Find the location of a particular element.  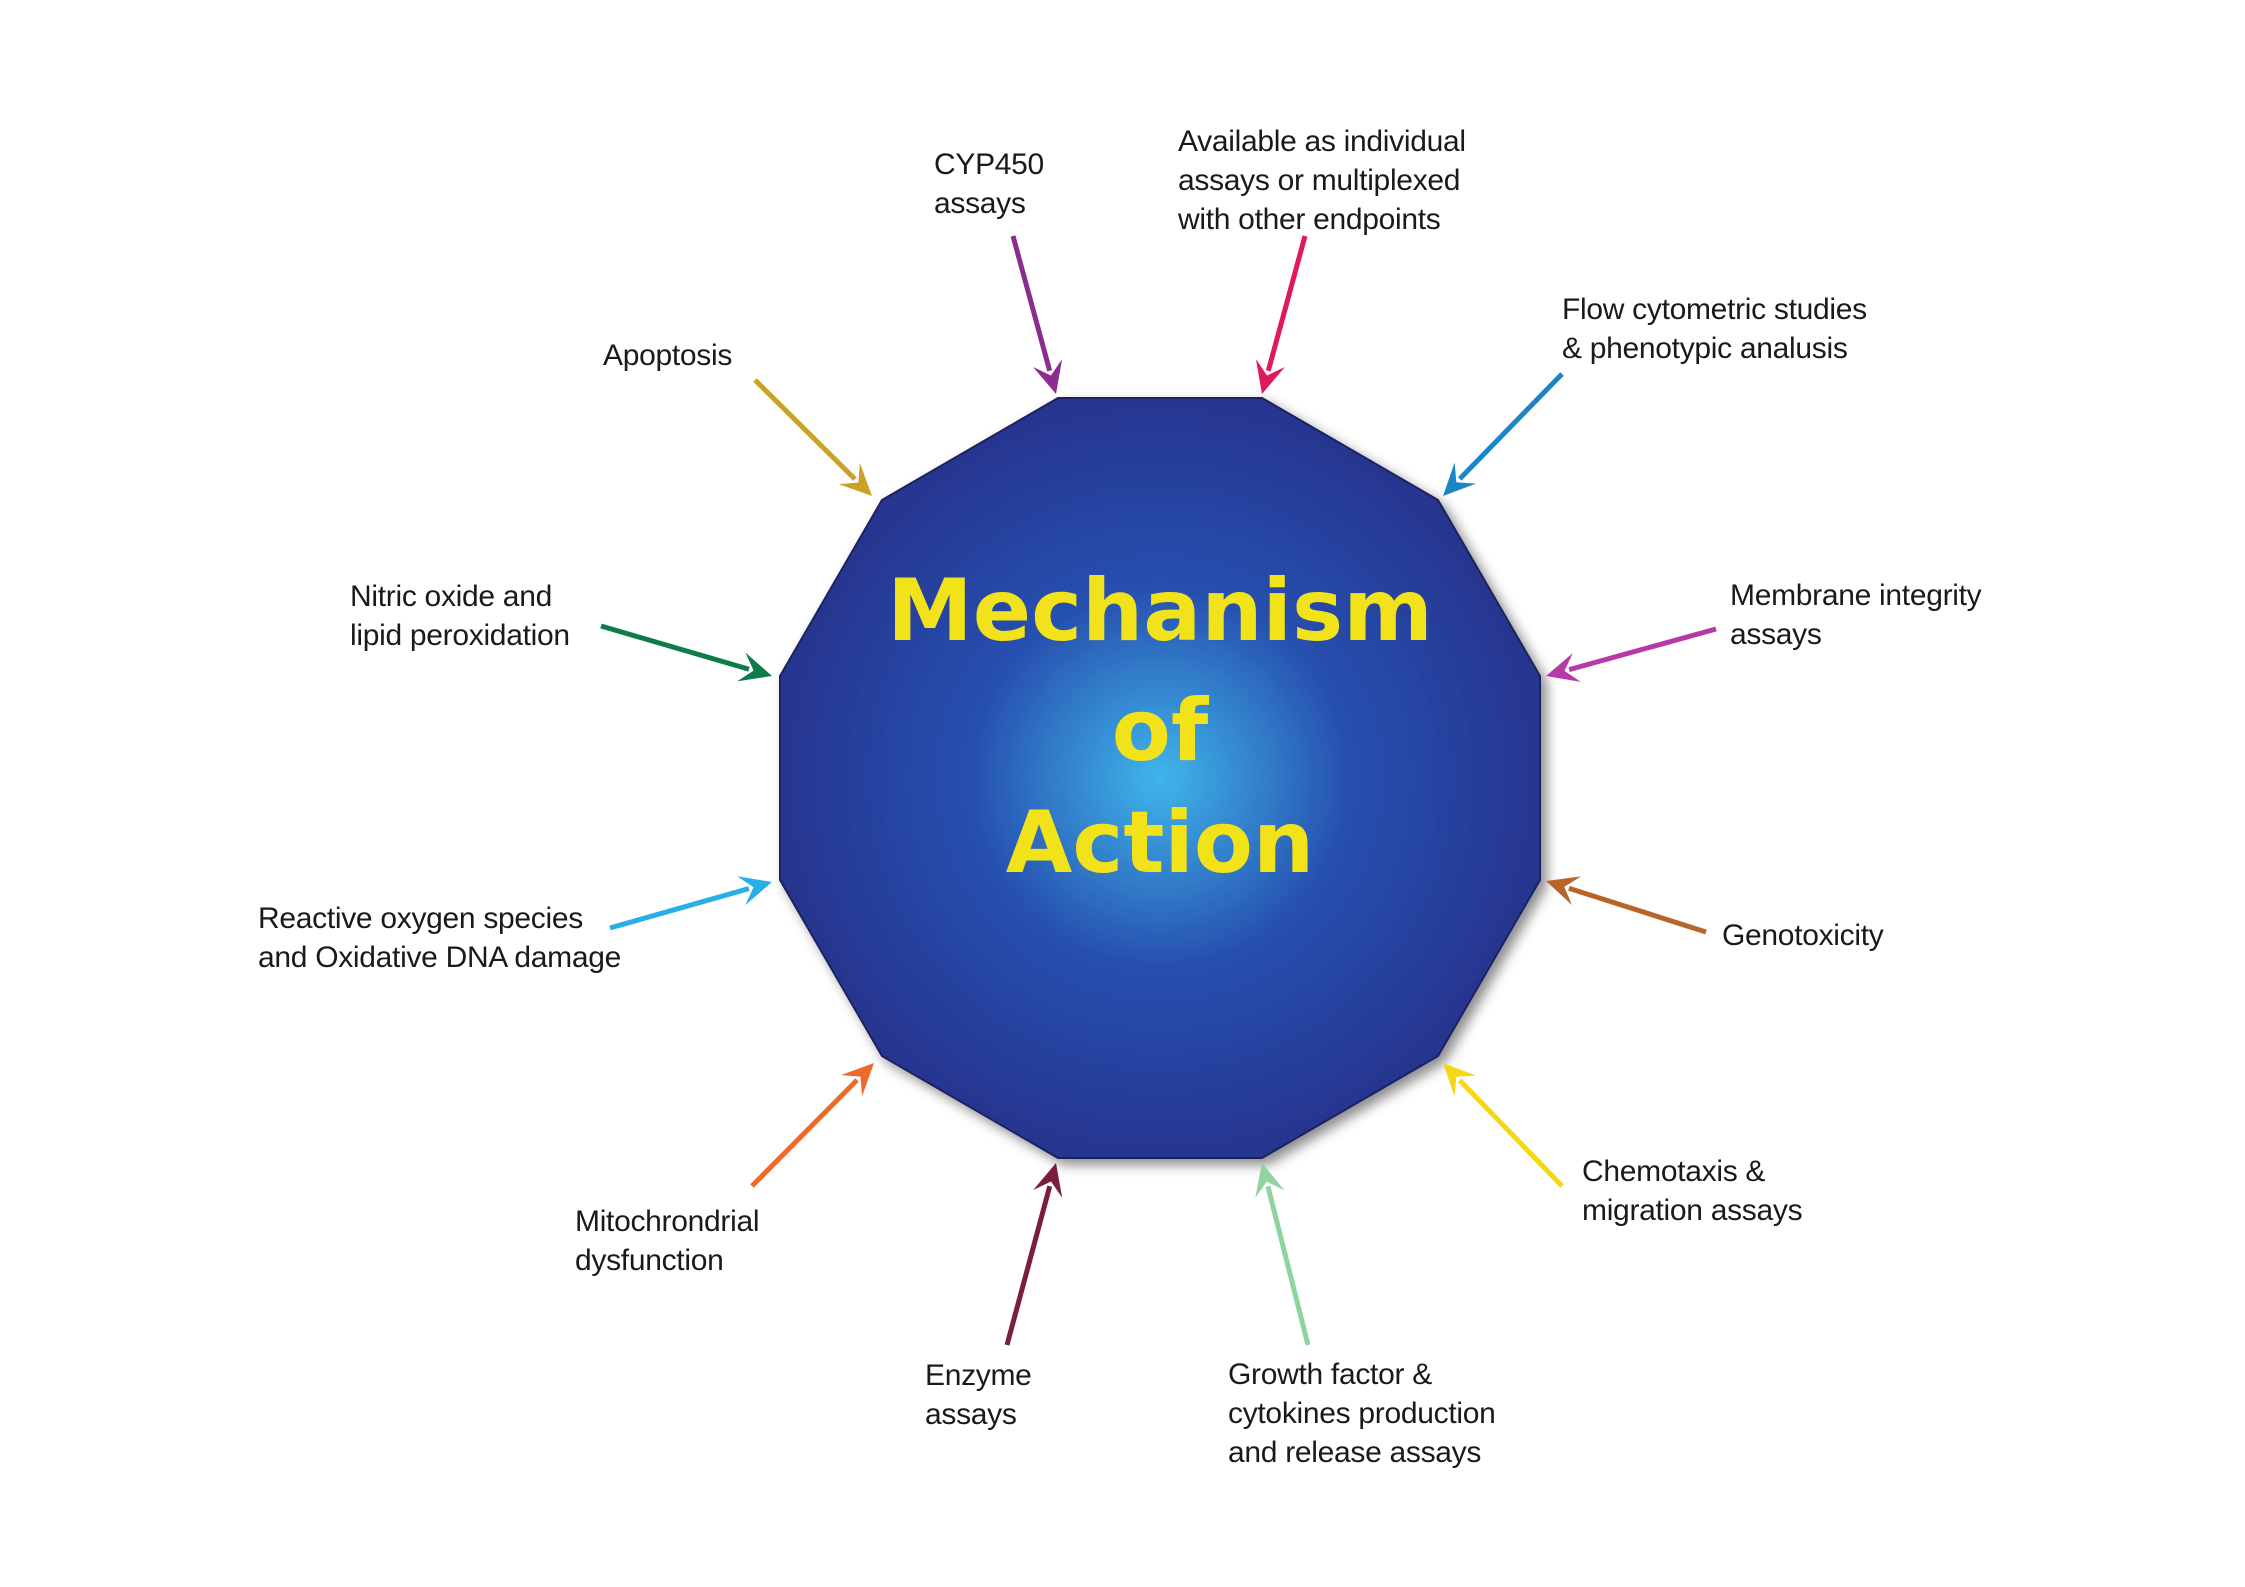

label-line: Reactive oxygen species is located at coordinates (420, 918).